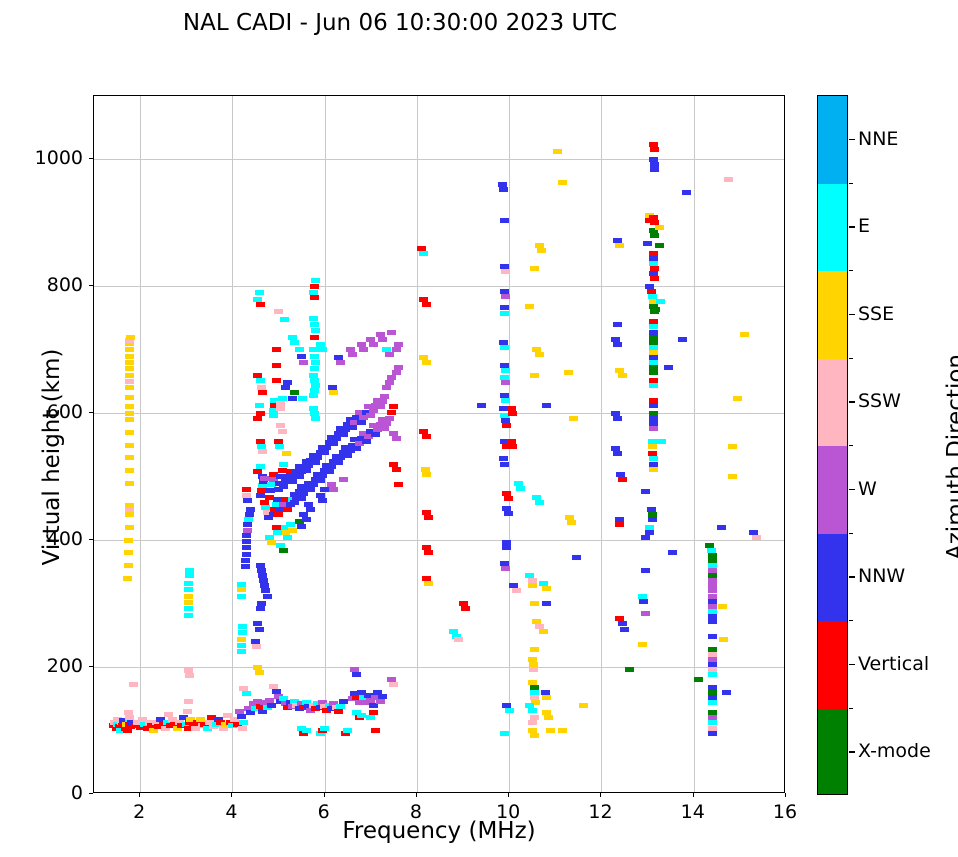 The height and width of the screenshot is (857, 958). I want to click on colorbar-band-ssw, so click(832, 402).